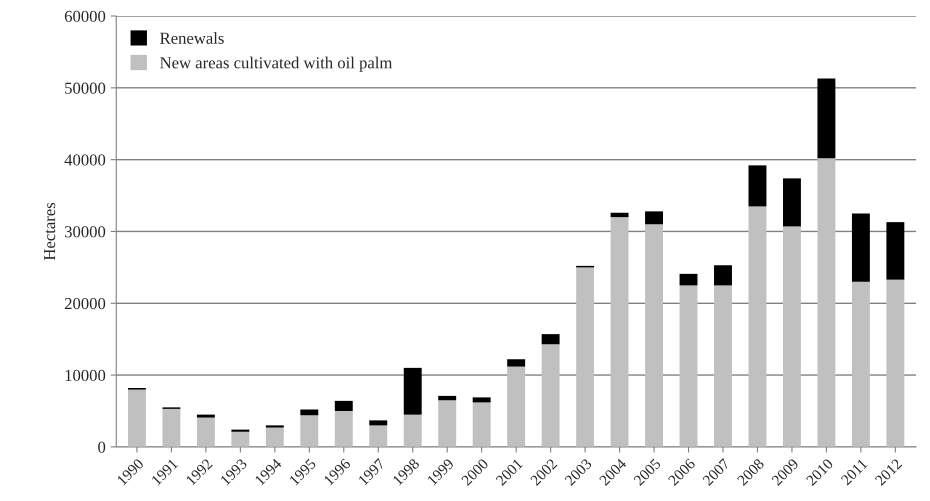 Image resolution: width=930 pixels, height=501 pixels. What do you see at coordinates (86, 376) in the screenshot?
I see `y-tick-label: 10000` at bounding box center [86, 376].